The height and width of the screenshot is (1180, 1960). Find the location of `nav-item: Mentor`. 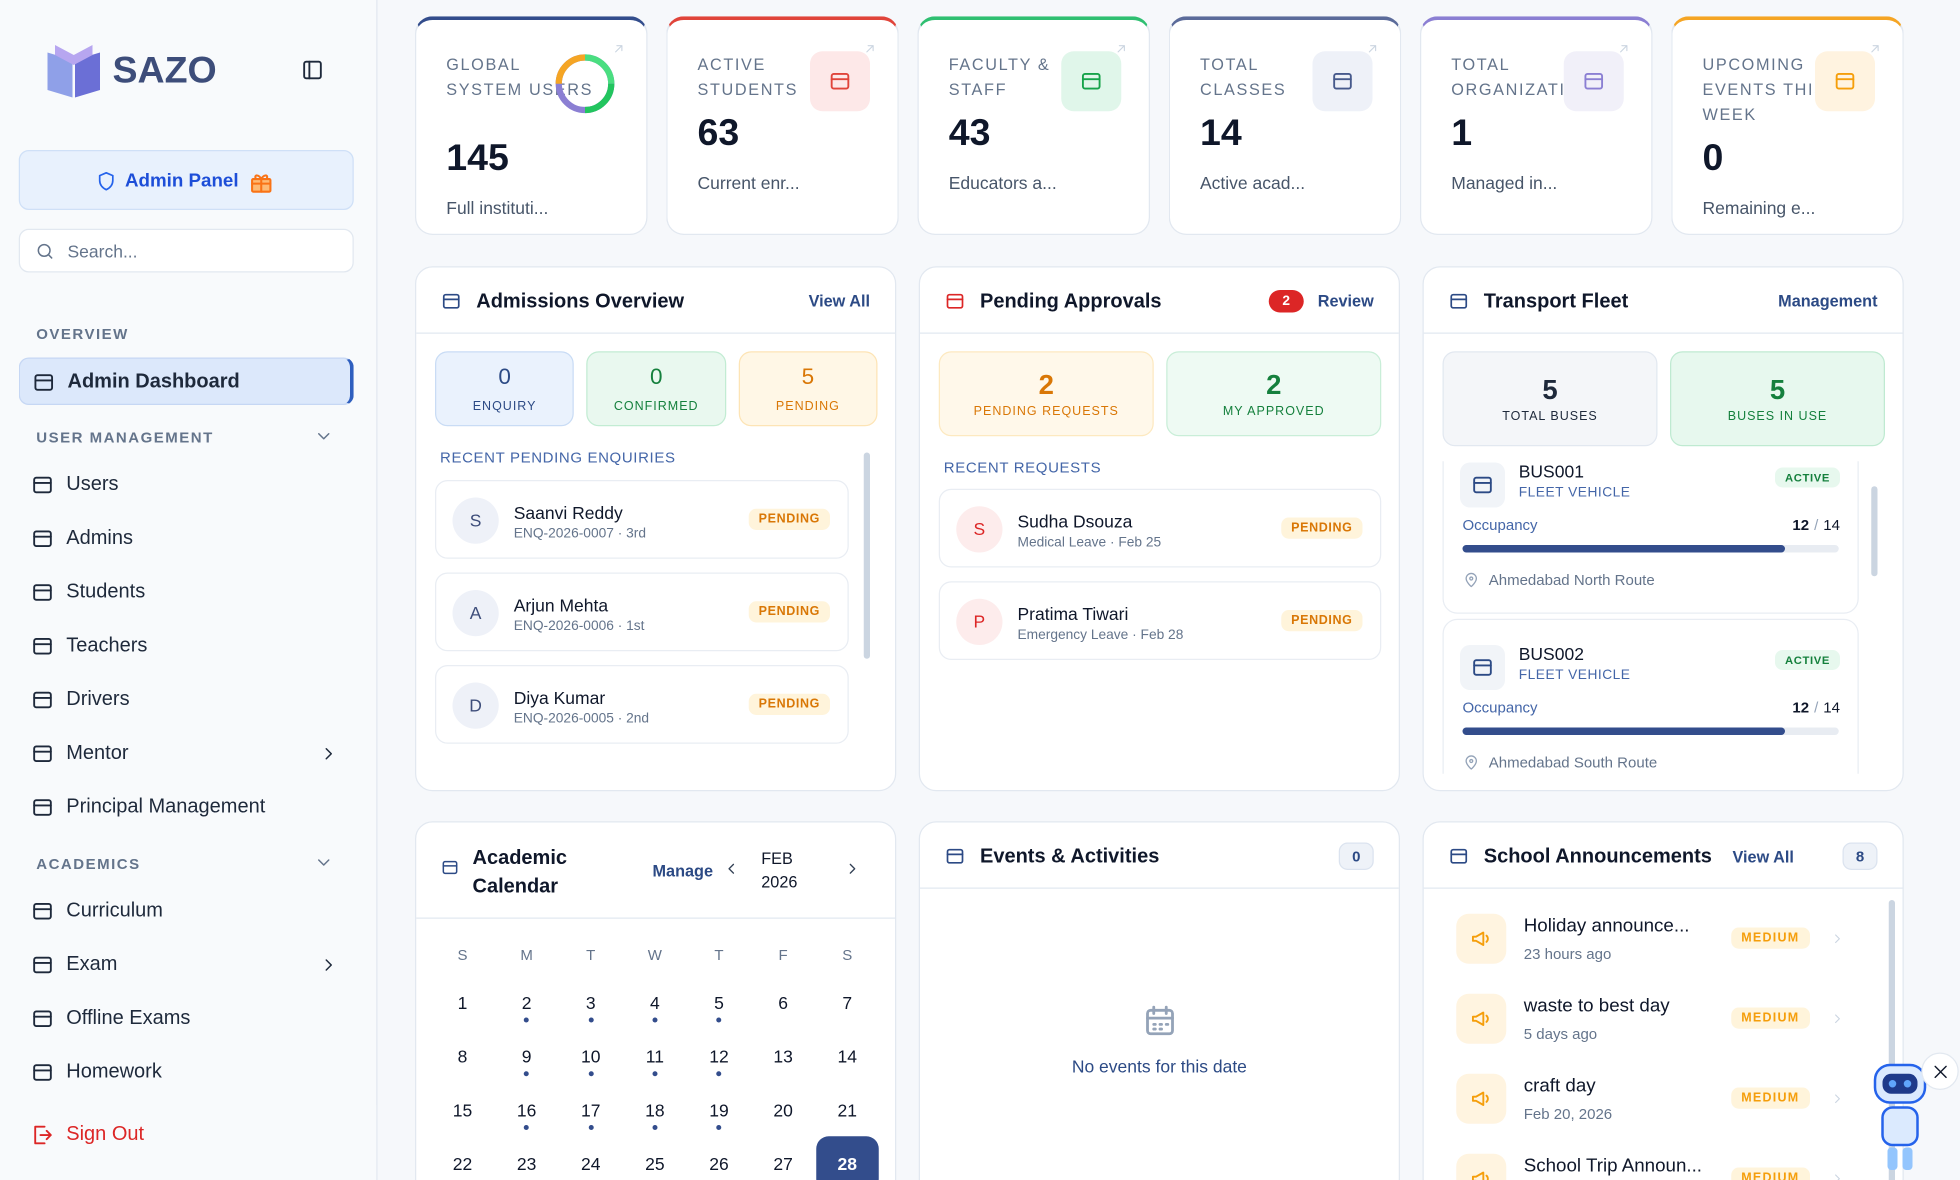

nav-item: Mentor is located at coordinates (186, 754).